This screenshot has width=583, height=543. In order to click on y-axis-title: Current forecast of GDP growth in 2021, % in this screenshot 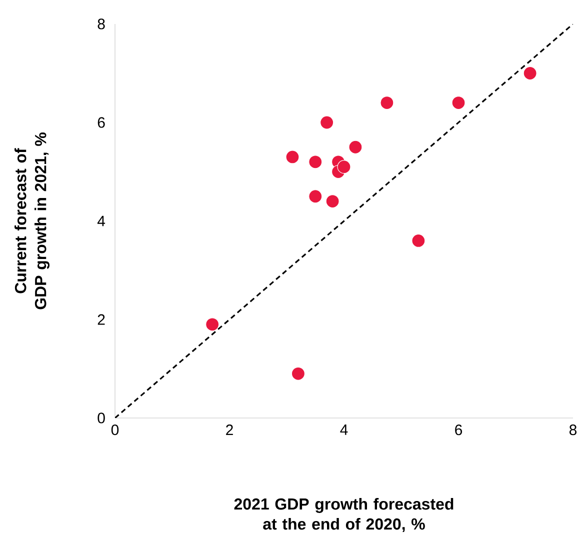, I will do `click(32, 221)`.